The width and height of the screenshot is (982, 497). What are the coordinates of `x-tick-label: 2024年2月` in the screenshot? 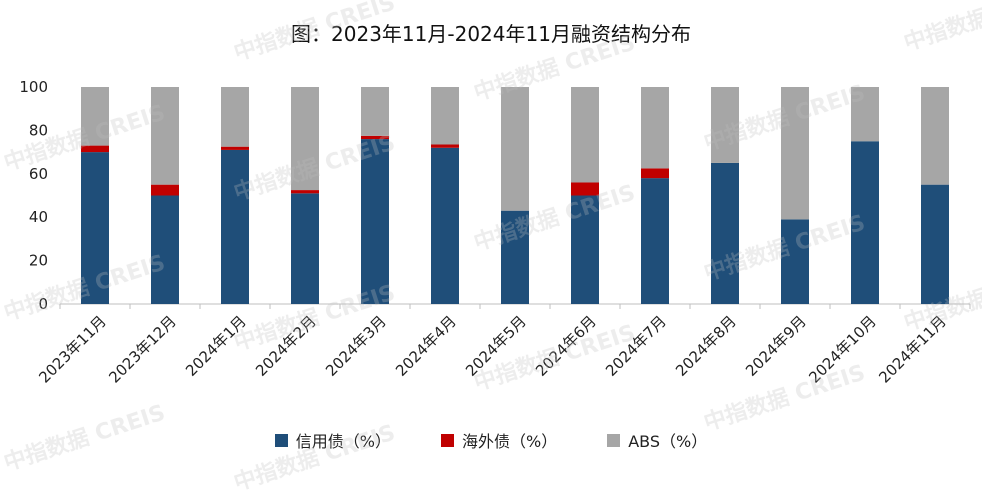 It's located at (286, 346).